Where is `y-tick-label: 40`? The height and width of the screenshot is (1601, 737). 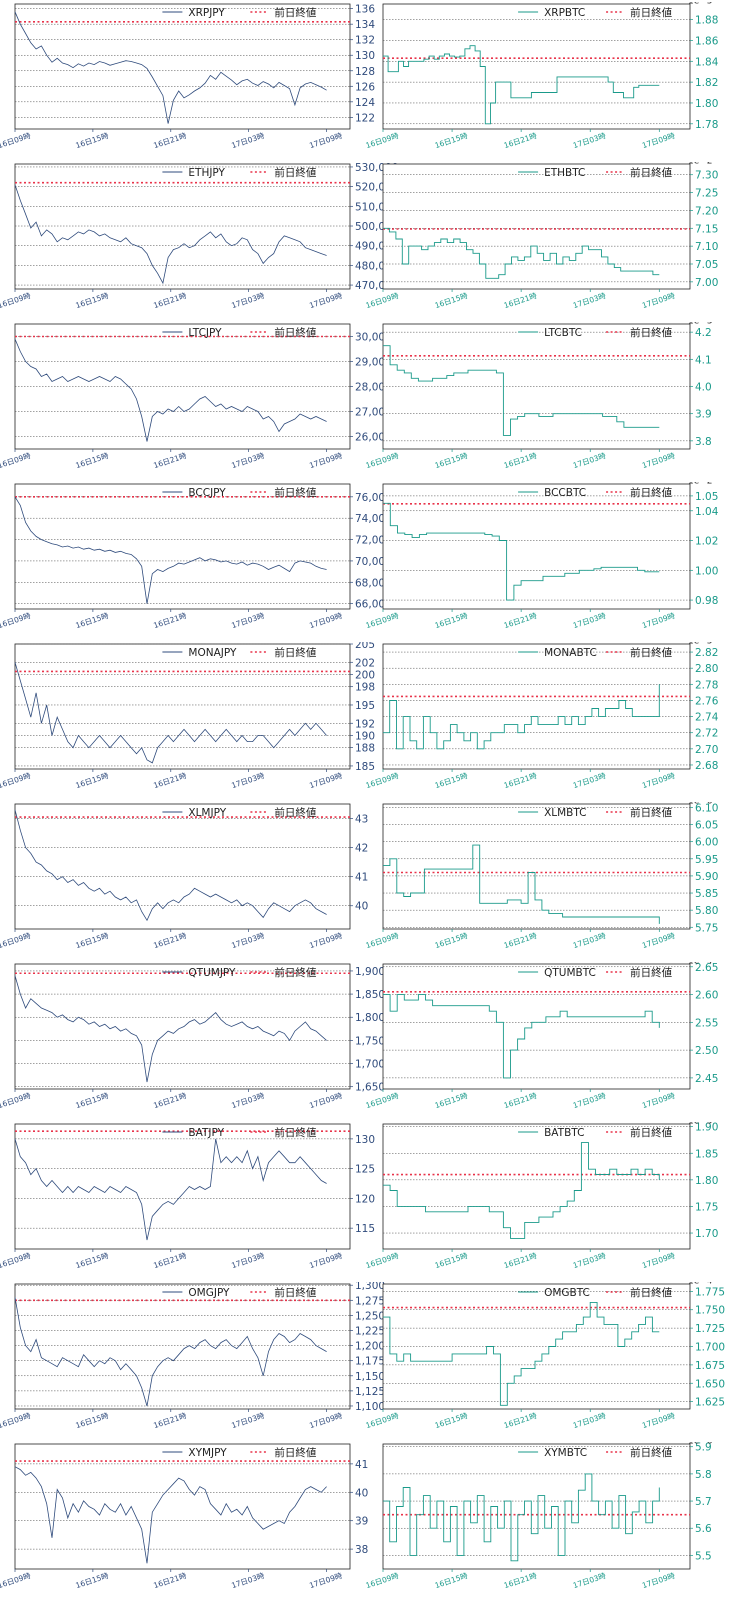
y-tick-label: 40 is located at coordinates (361, 1493).